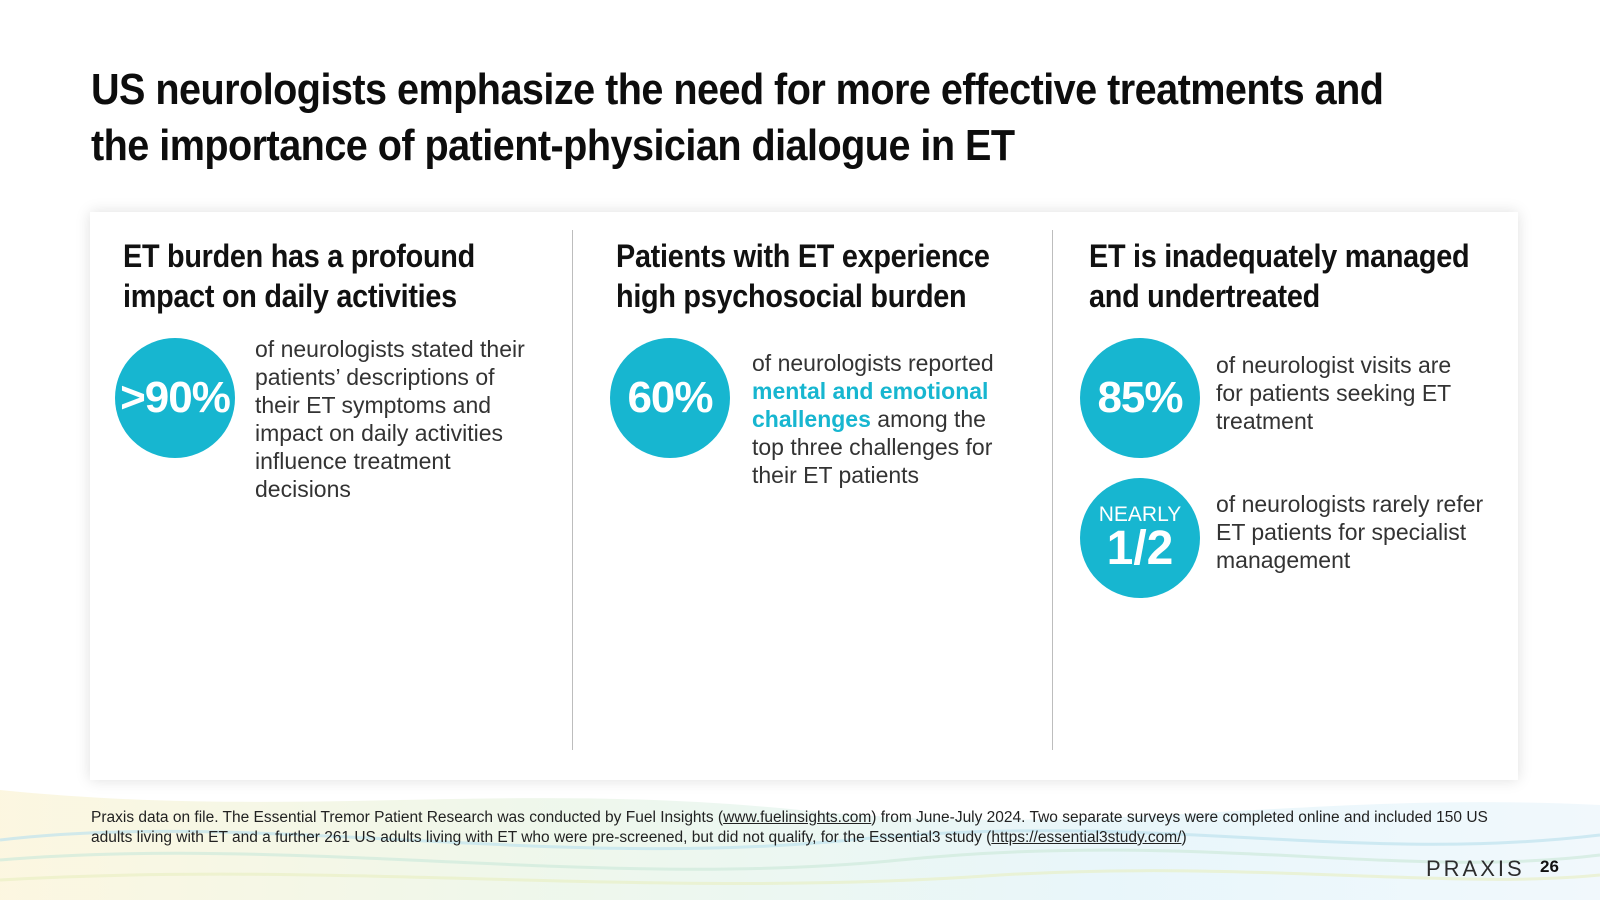  I want to click on stat-circle-85: 85%, so click(1140, 398).